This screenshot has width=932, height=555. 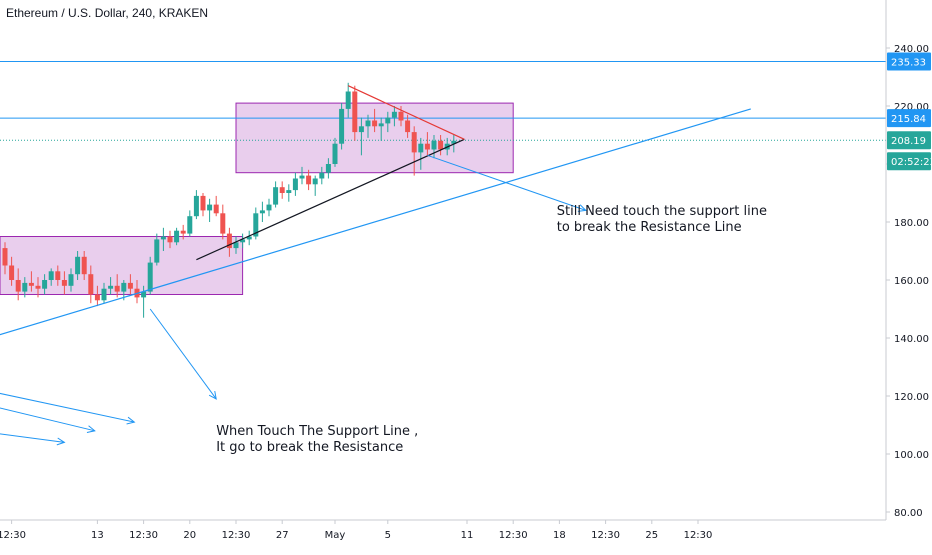 What do you see at coordinates (649, 227) in the screenshot?
I see `note-top-line-1: to break the Resistance Line` at bounding box center [649, 227].